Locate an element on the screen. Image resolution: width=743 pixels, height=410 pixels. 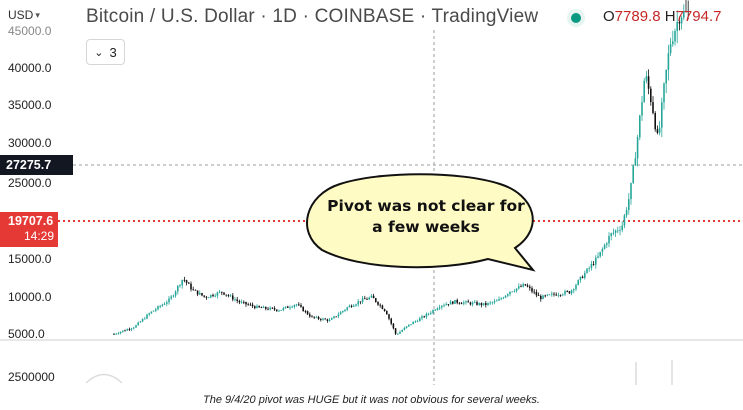
market-status-icon is located at coordinates (576, 18).